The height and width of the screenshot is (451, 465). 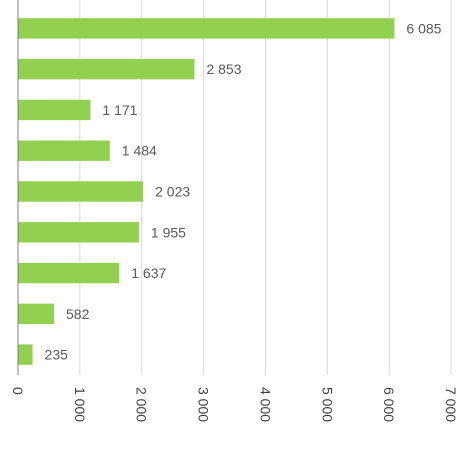 I want to click on x-tick-labels: 0 1 000 2 000 3 000 4 000 5 000 6 000 7 000, so click(x=234, y=404).